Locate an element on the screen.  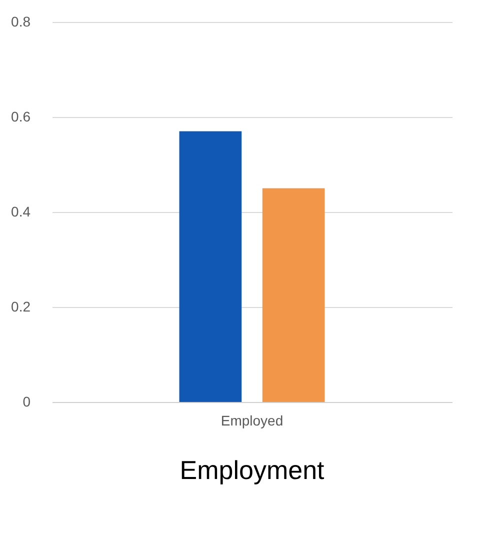
x-tick-label: Employed is located at coordinates (252, 420).